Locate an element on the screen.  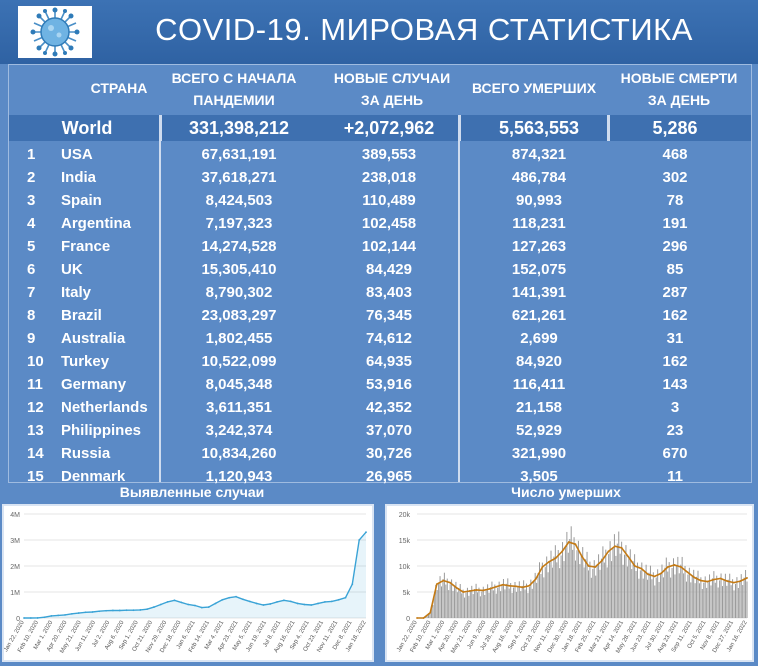
table-row: 1 USA 67,631,191 389,553 874,321 468 is located at coordinates (380, 154).